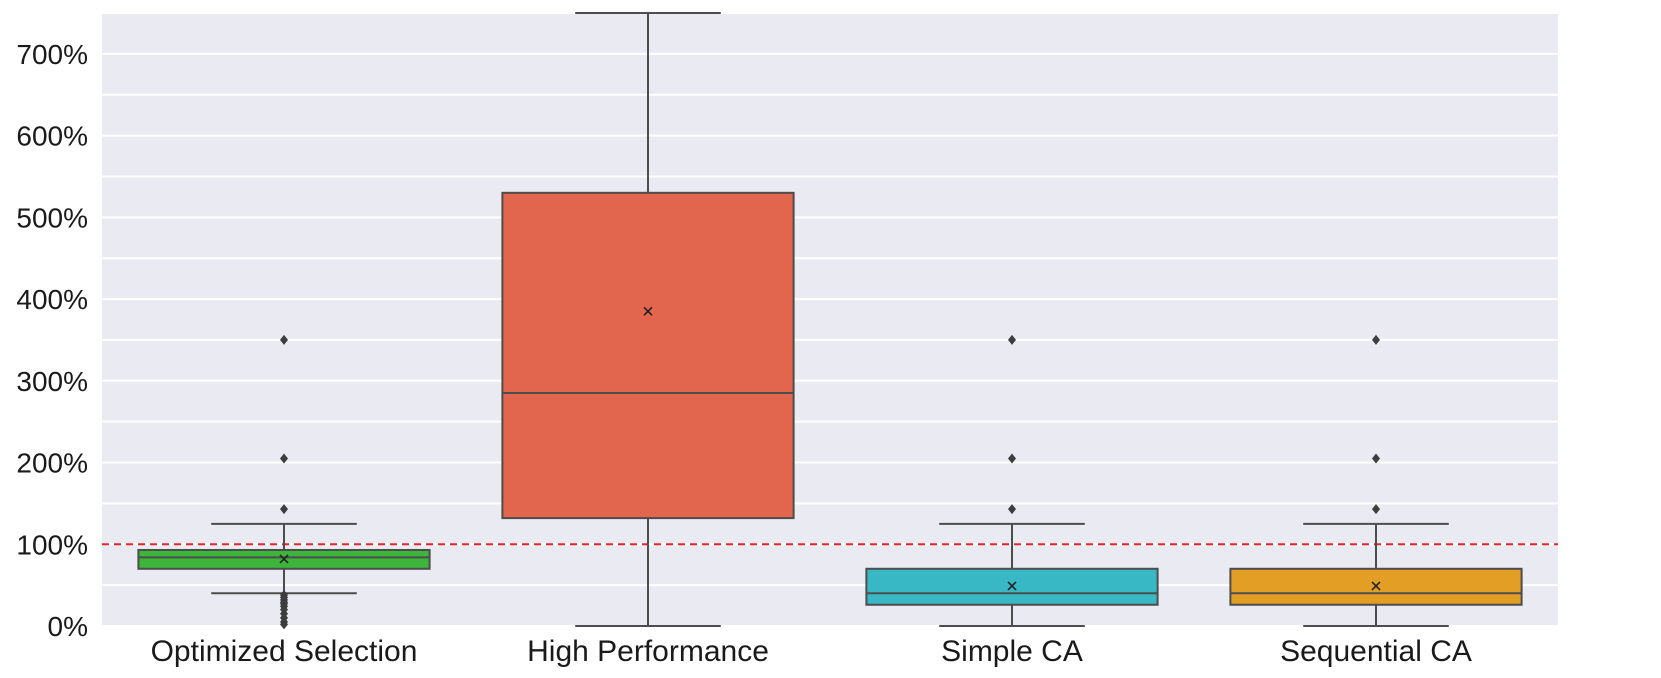  I want to click on y-tick-label: 0%, so click(68, 626).